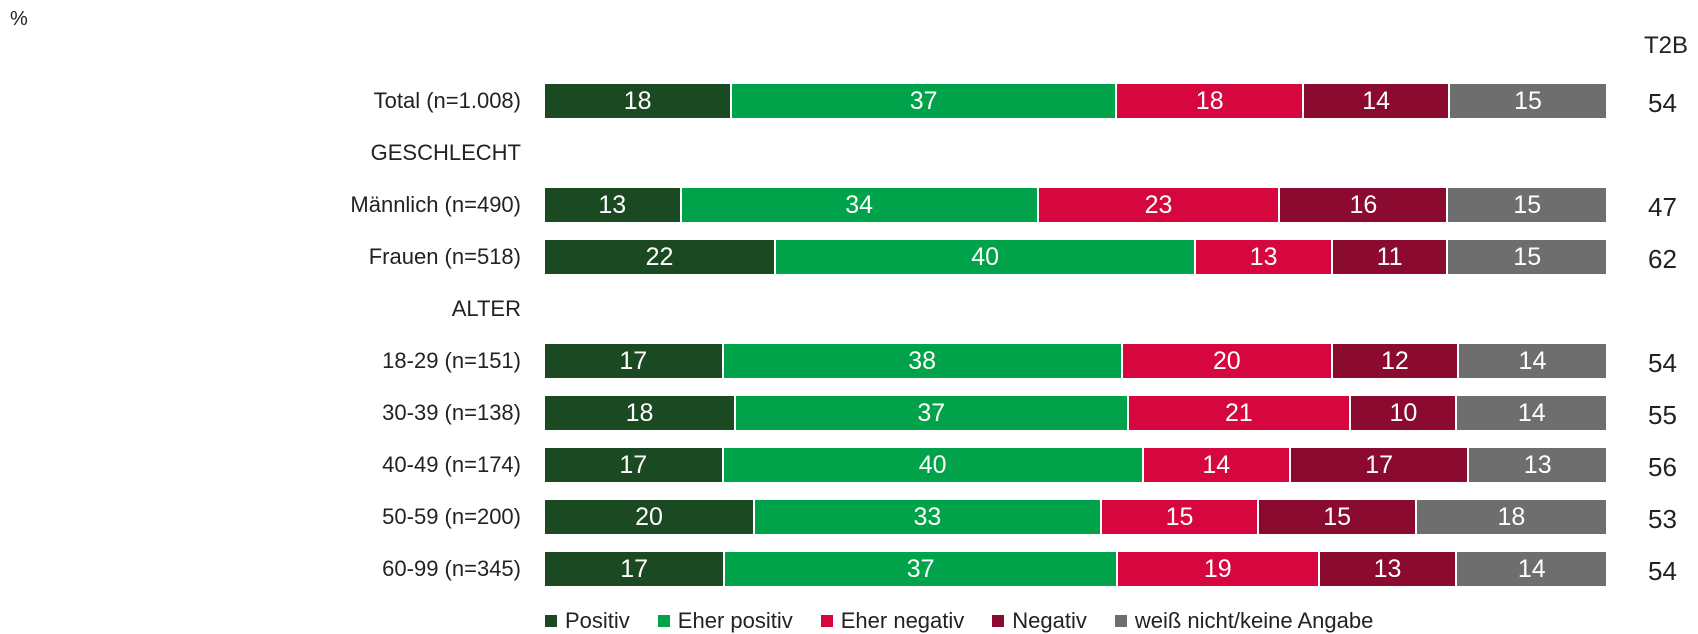 This screenshot has width=1698, height=634. What do you see at coordinates (451, 412) in the screenshot?
I see `row-label: 30-39 (n=138)` at bounding box center [451, 412].